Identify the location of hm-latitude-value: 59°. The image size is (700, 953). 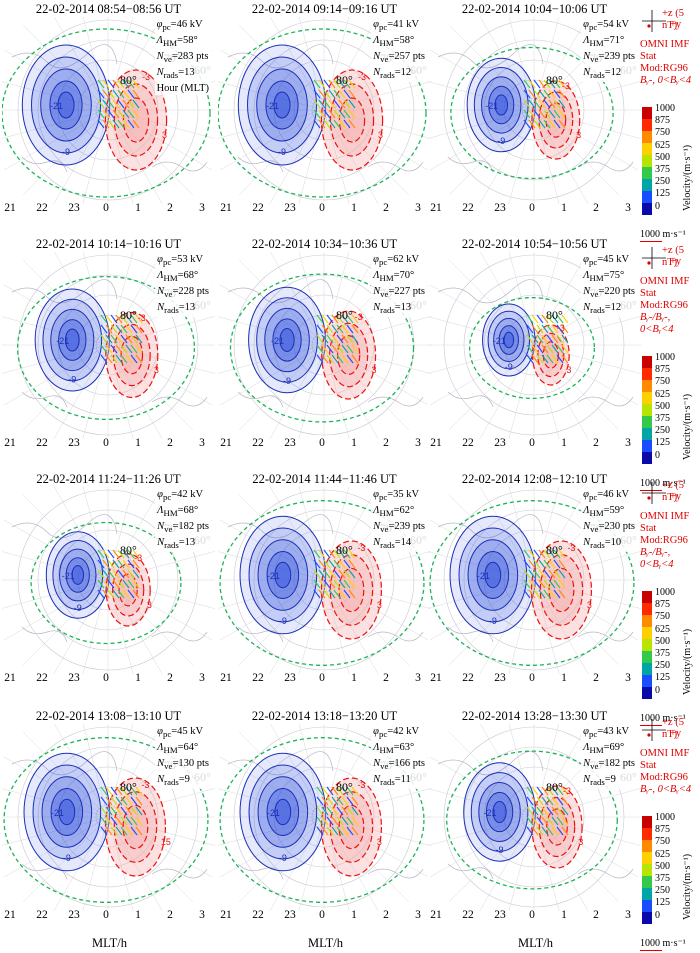
(617, 511).